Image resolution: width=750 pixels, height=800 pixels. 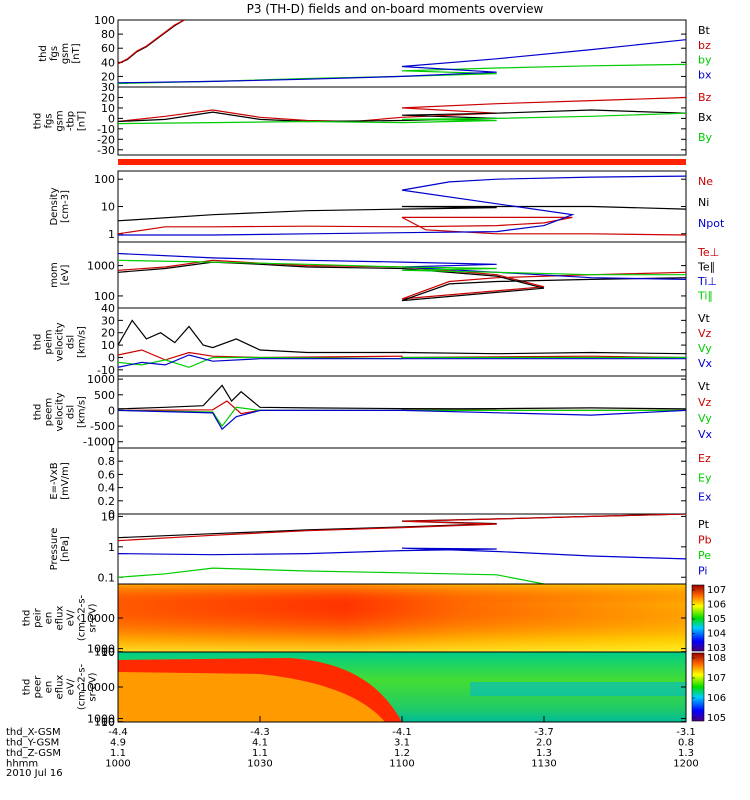 What do you see at coordinates (704, 30) in the screenshot?
I see `legend-Bt: Bt` at bounding box center [704, 30].